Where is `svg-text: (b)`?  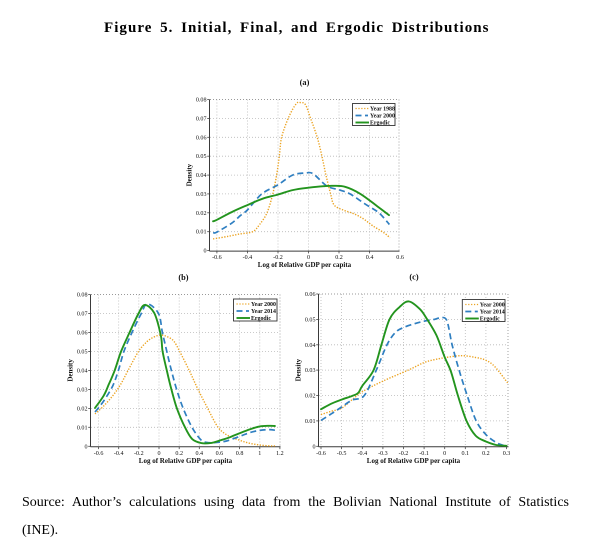 svg-text: (b) is located at coordinates (183, 277).